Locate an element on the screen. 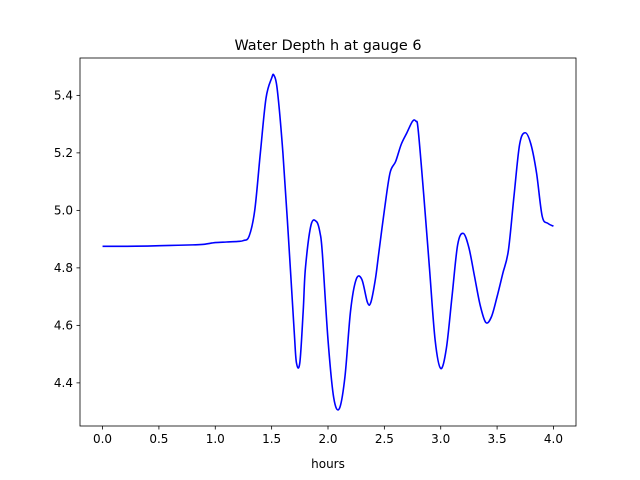 The height and width of the screenshot is (480, 640). x-tick-label: 2.5 is located at coordinates (384, 439).